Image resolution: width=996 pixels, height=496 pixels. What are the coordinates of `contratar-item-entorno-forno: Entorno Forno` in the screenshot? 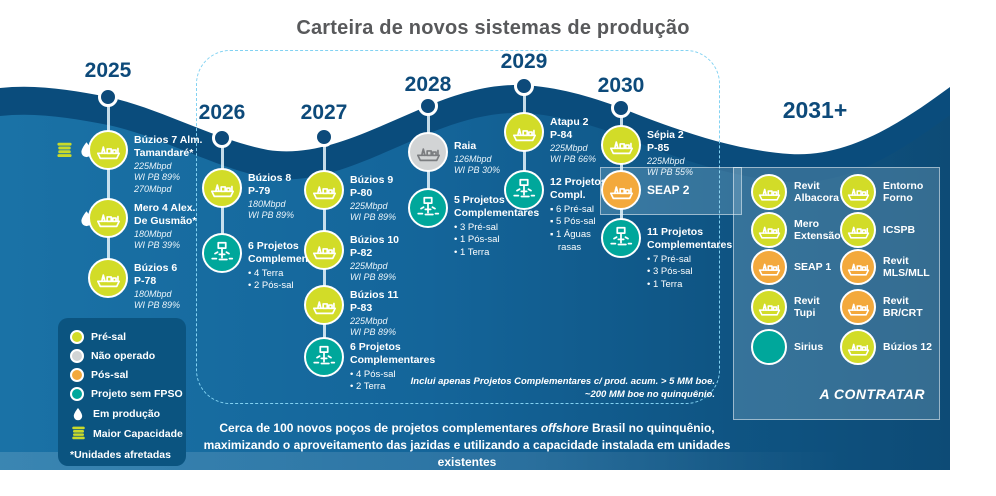 It's located at (881, 192).